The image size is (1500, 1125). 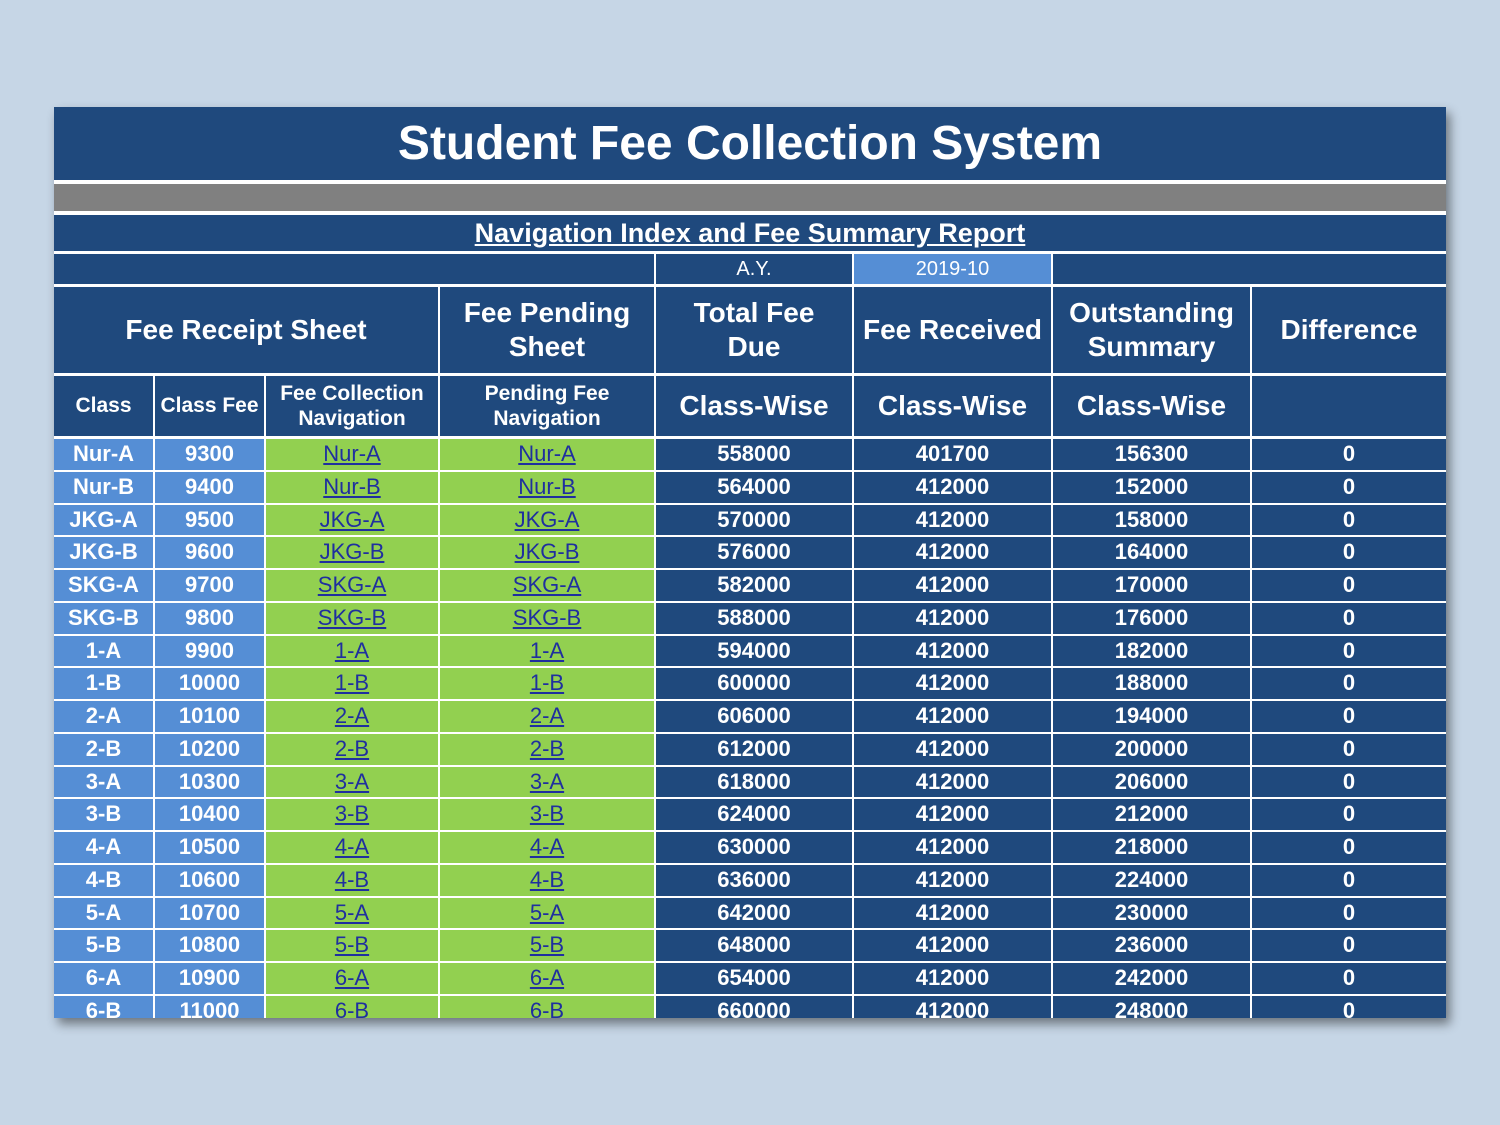 I want to click on column-header: Class Fee, so click(x=209, y=406).